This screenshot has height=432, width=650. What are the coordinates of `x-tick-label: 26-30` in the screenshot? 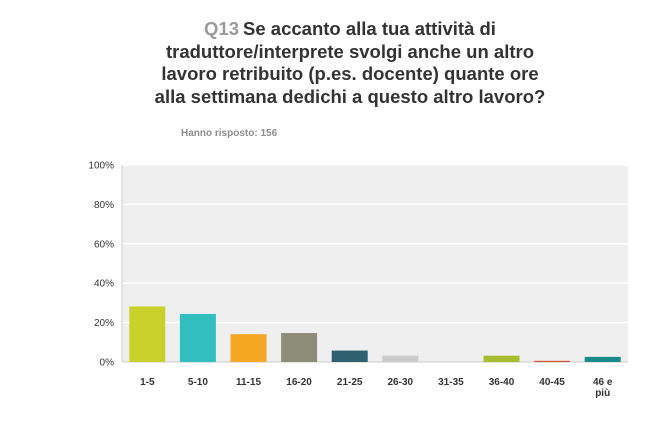 It's located at (401, 382).